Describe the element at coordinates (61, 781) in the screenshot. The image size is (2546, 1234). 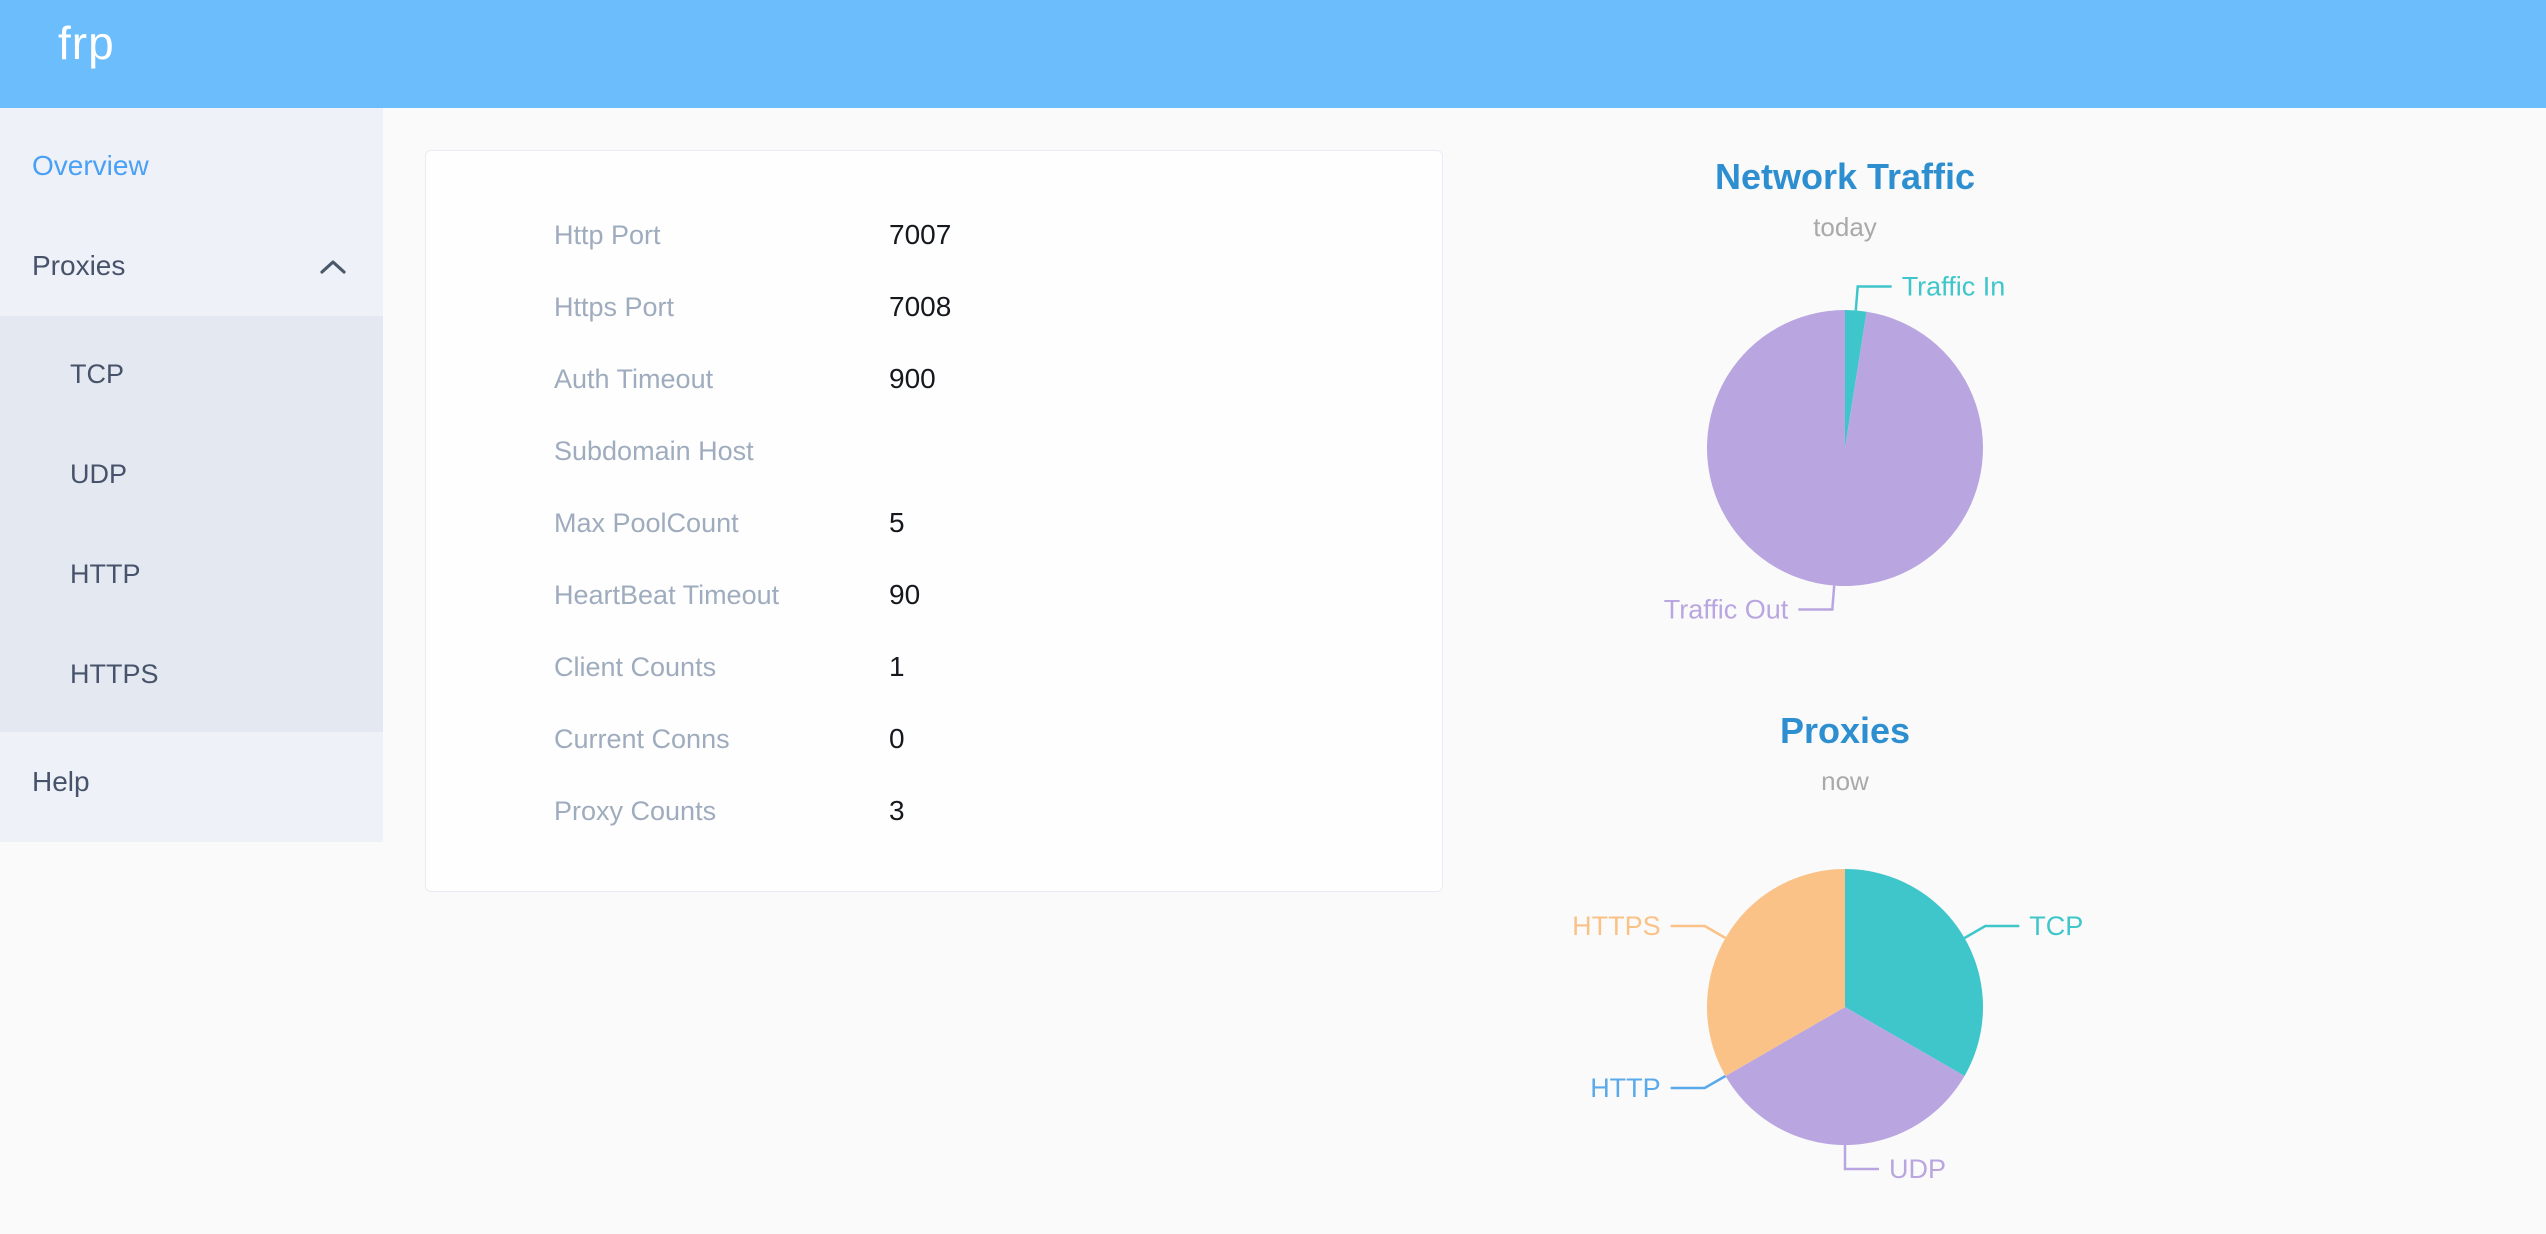
I see `sidebar-item-label: Help` at that location.